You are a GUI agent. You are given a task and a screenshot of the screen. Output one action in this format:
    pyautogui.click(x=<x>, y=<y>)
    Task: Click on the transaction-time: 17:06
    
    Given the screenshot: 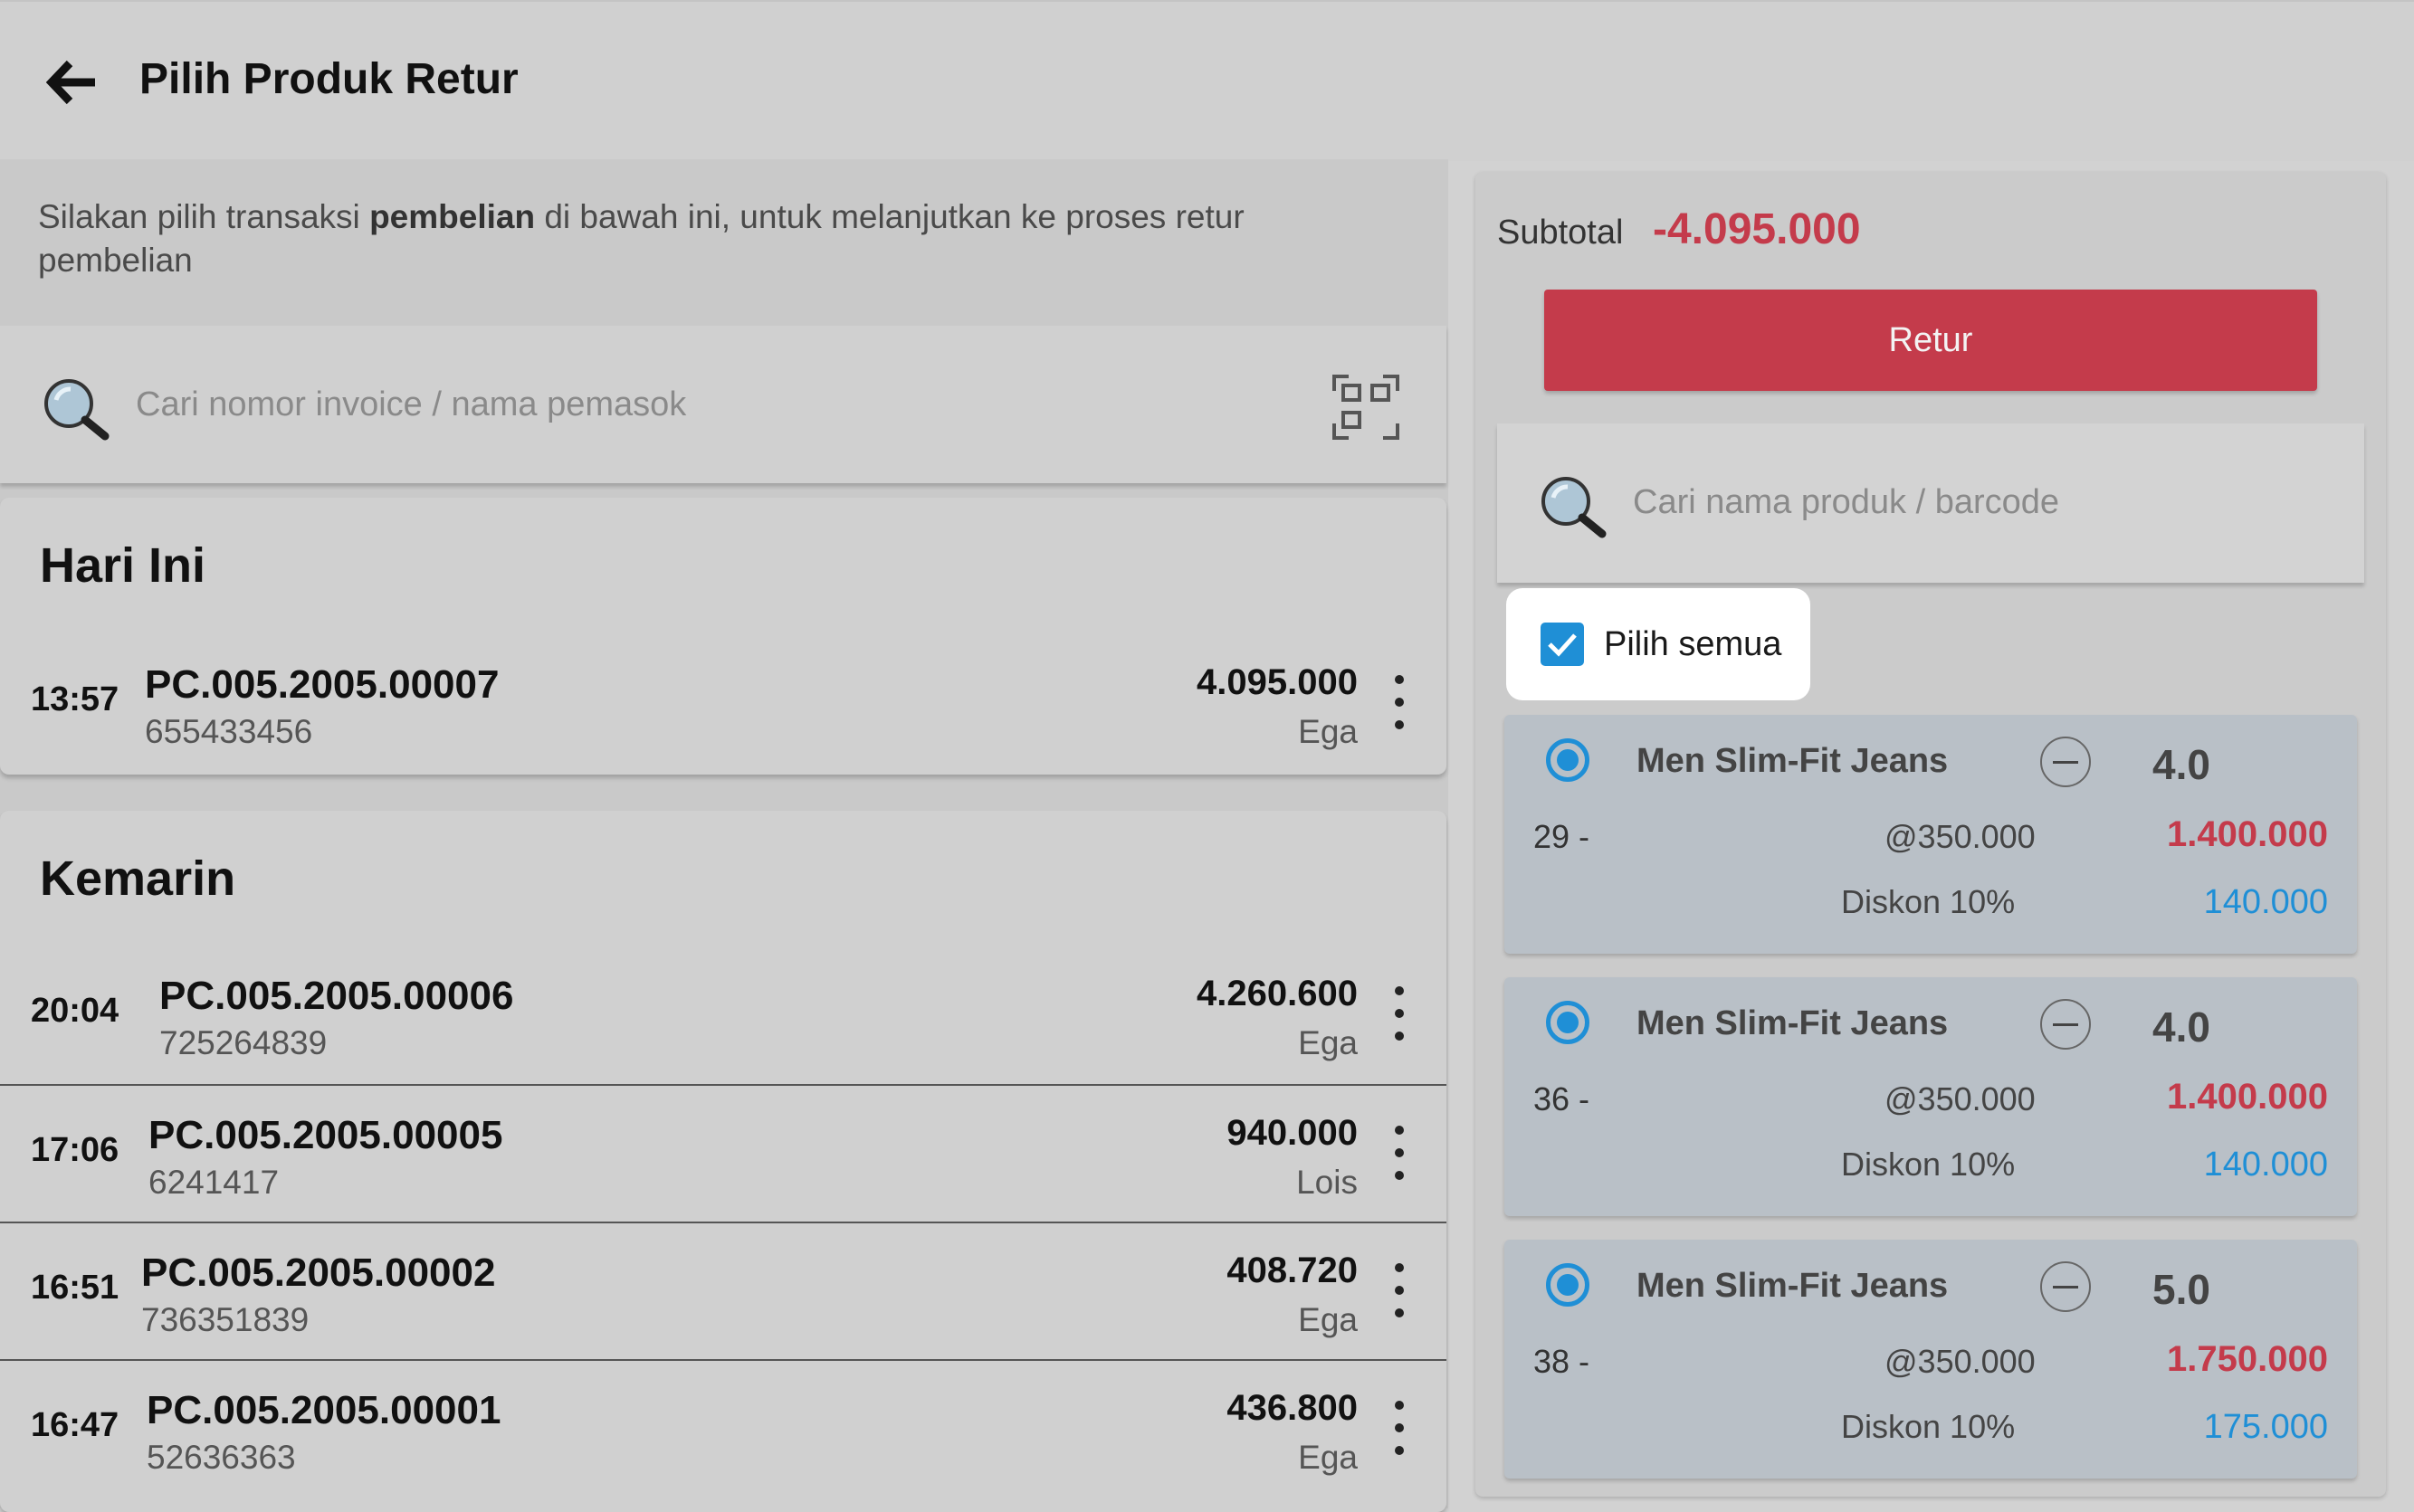 What is the action you would take?
    pyautogui.click(x=75, y=1150)
    